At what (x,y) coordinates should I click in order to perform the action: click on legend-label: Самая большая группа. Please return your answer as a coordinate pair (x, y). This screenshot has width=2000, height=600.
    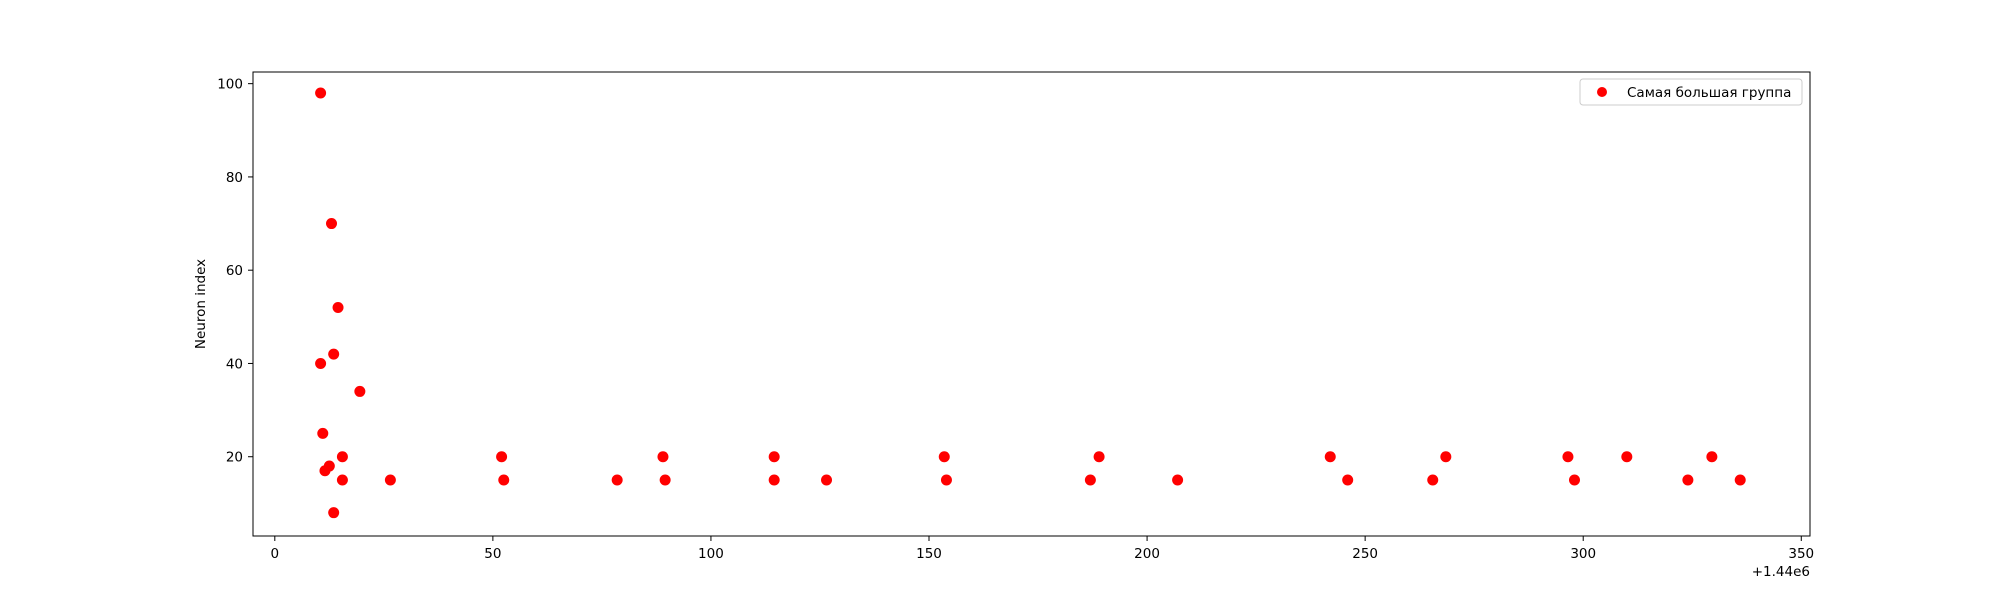
    Looking at the image, I should click on (1709, 93).